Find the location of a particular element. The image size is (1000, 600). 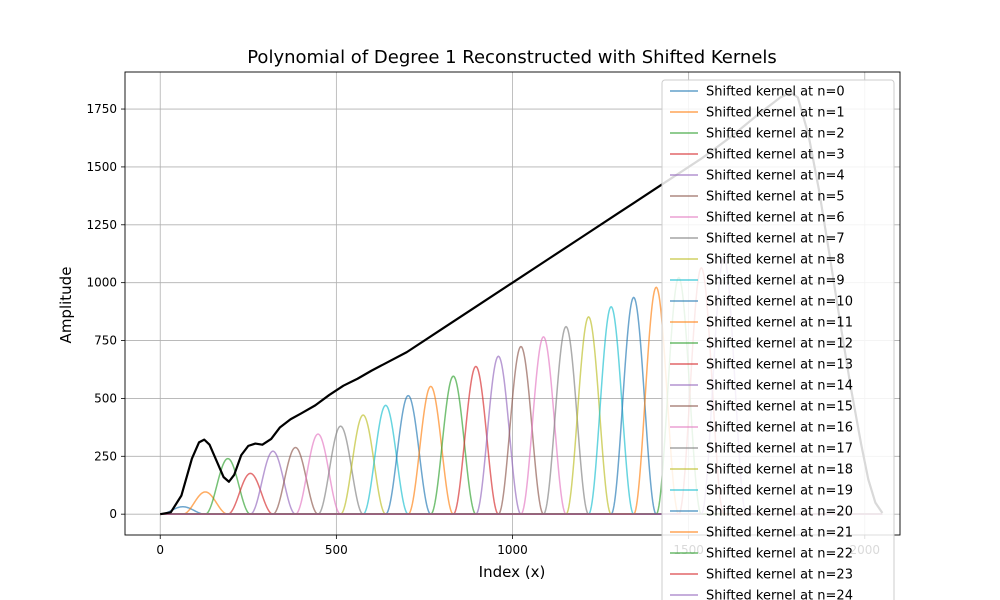

y-tick-label: 1250 is located at coordinates (101, 225).